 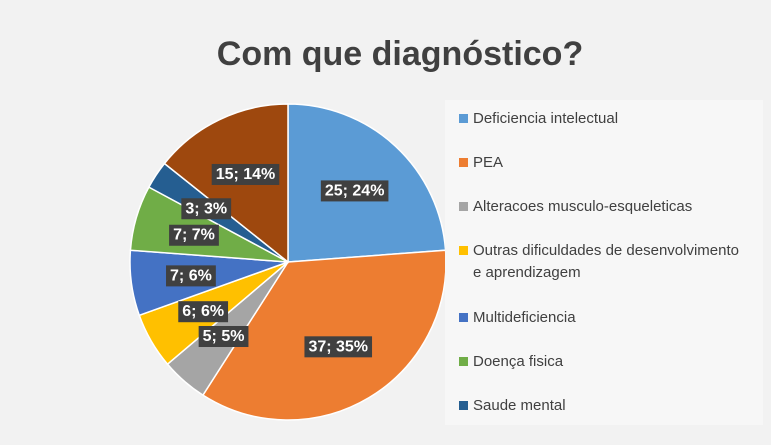 I want to click on legend-label: Multideficiencia, so click(x=524, y=317).